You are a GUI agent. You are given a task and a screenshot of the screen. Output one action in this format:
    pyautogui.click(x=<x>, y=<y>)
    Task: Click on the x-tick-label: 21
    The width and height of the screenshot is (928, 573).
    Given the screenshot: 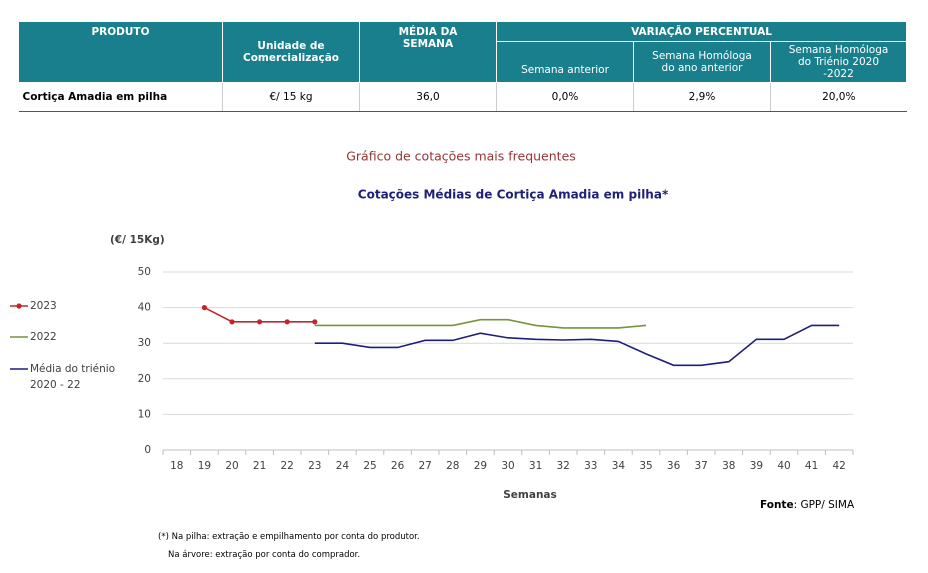 What is the action you would take?
    pyautogui.click(x=259, y=466)
    